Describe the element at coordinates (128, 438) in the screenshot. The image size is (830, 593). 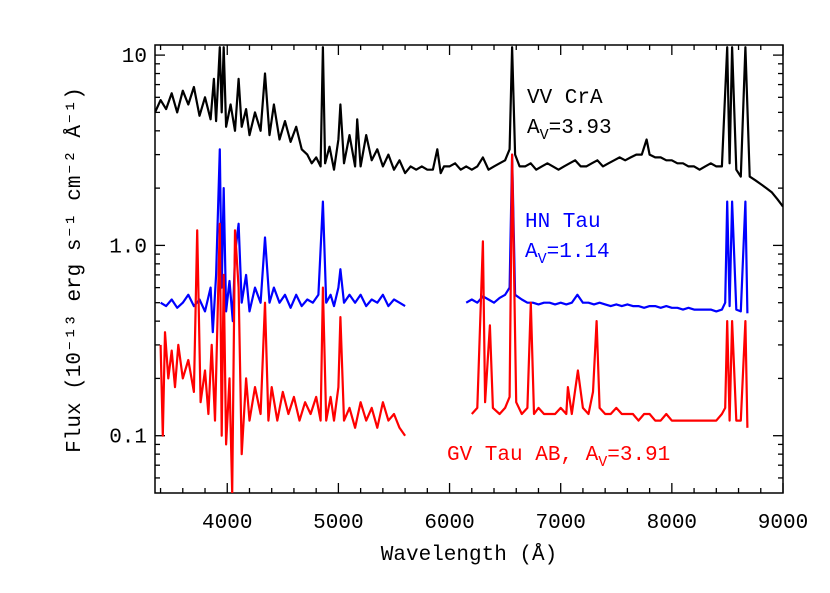
I see `y-tick-label: 0.1` at that location.